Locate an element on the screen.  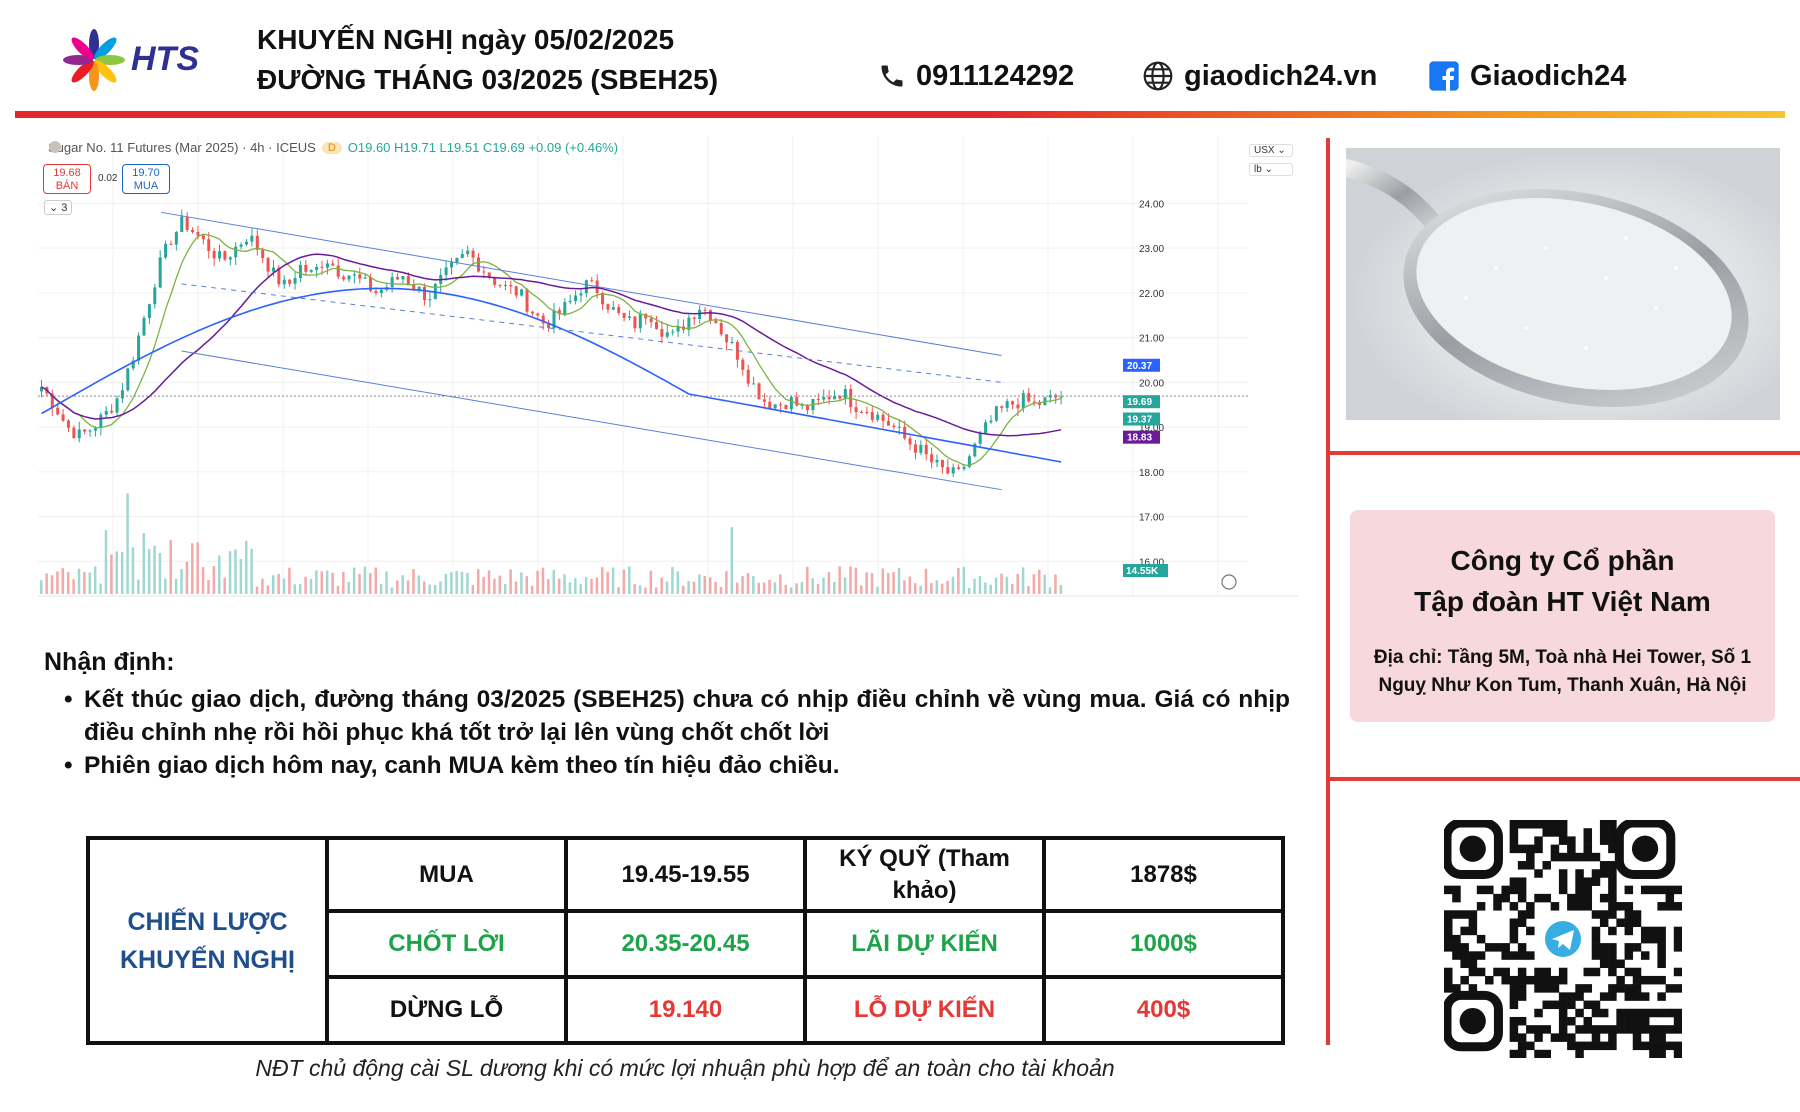
volume-label-box is located at coordinates (1145, 570).